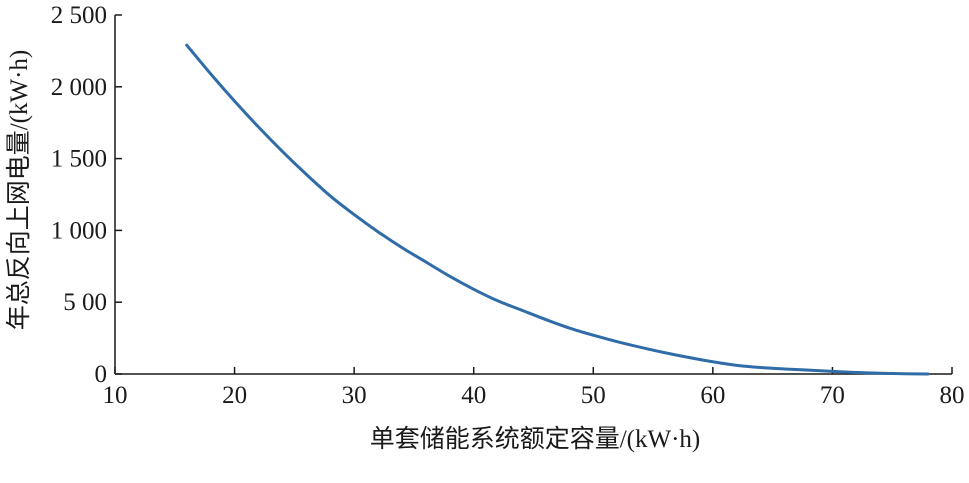 The height and width of the screenshot is (483, 969). What do you see at coordinates (593, 395) in the screenshot?
I see `x-tick-label: 50` at bounding box center [593, 395].